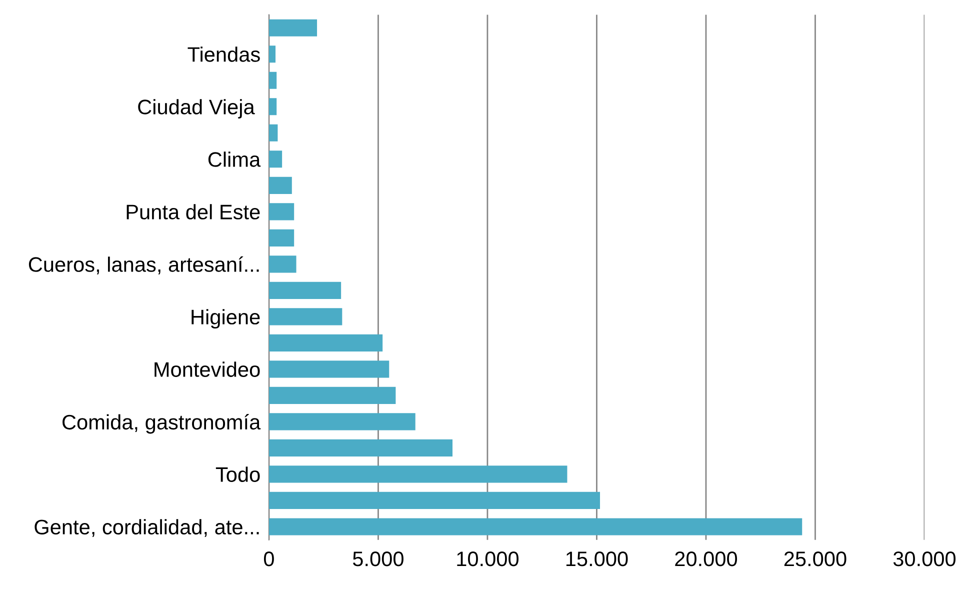 Image resolution: width=964 pixels, height=590 pixels. Describe the element at coordinates (238, 474) in the screenshot. I see `y-tick-label: Todo` at that location.